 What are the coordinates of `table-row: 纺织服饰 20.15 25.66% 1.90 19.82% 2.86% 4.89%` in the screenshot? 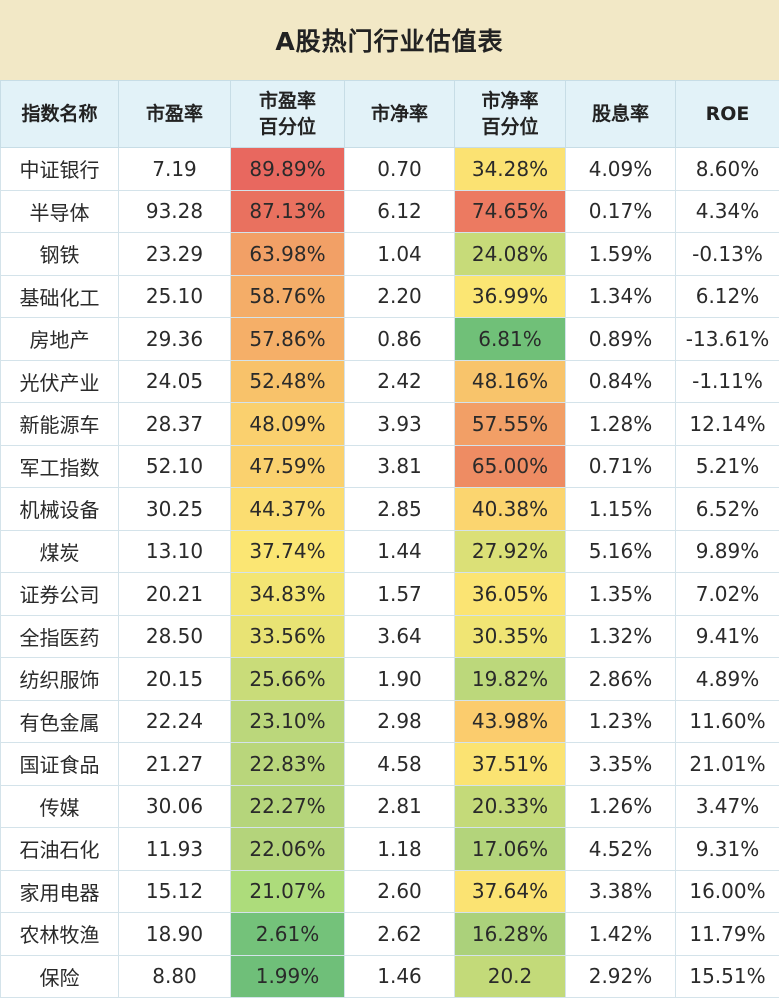 It's located at (389, 679).